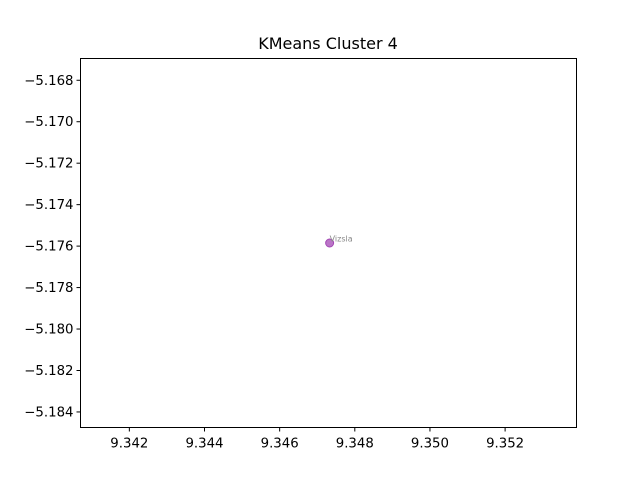 This screenshot has height=480, width=640. I want to click on y-tick-label: −5.172, so click(48, 164).